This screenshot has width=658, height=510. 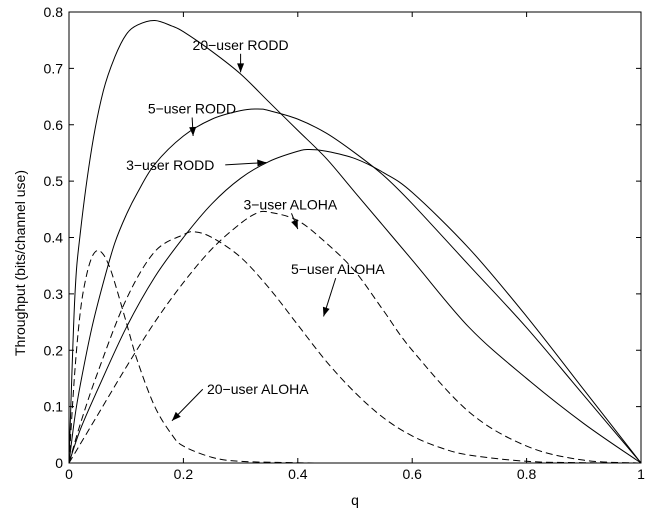 What do you see at coordinates (69, 474) in the screenshot?
I see `x-tick-label: 0` at bounding box center [69, 474].